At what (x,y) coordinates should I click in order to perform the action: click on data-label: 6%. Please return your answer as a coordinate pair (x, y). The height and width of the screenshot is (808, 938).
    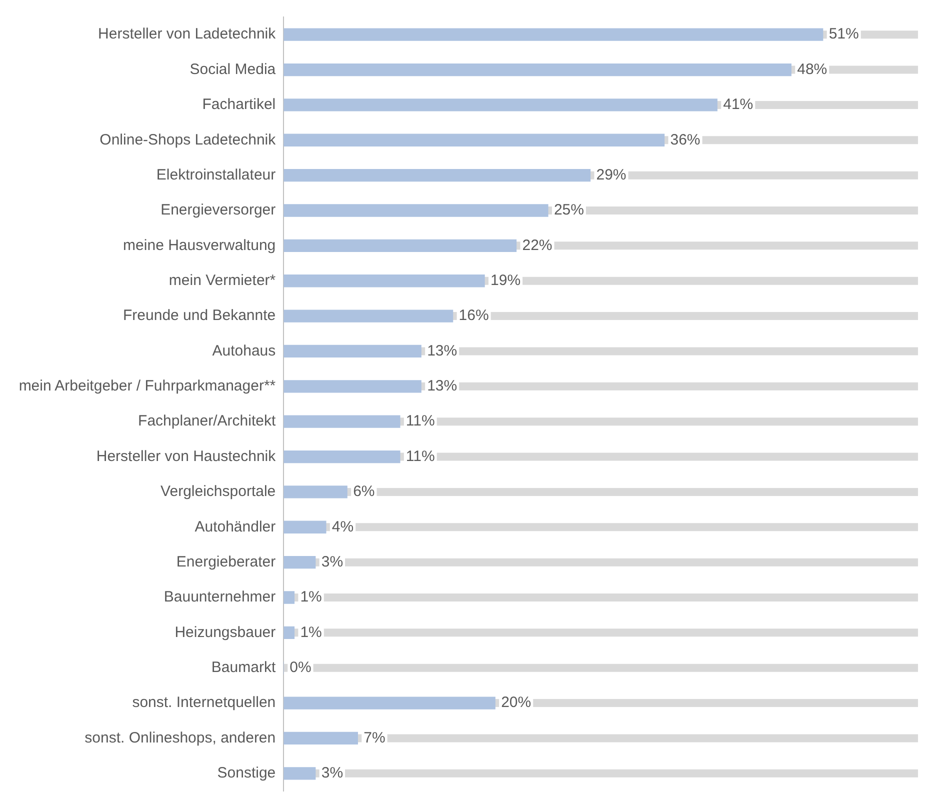
    Looking at the image, I should click on (364, 491).